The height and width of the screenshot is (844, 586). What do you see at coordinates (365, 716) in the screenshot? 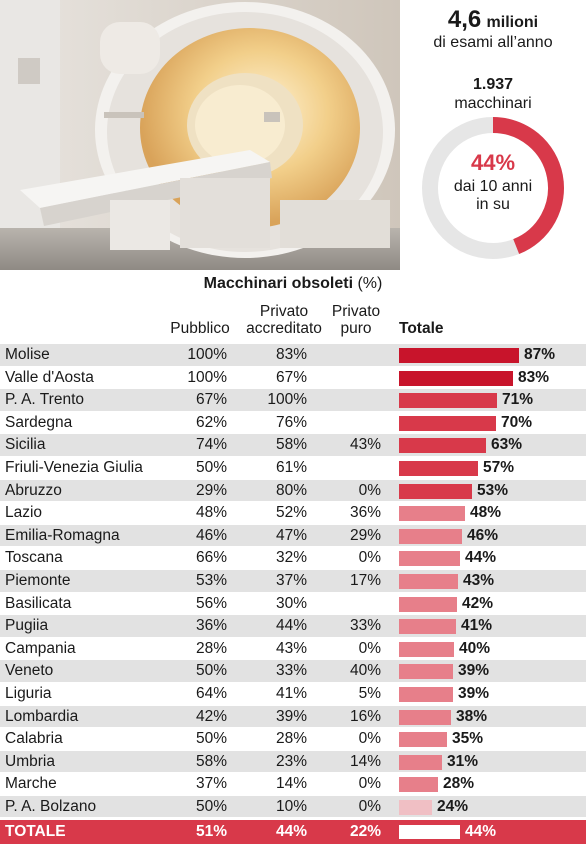
I see `cell-puro: 16%` at bounding box center [365, 716].